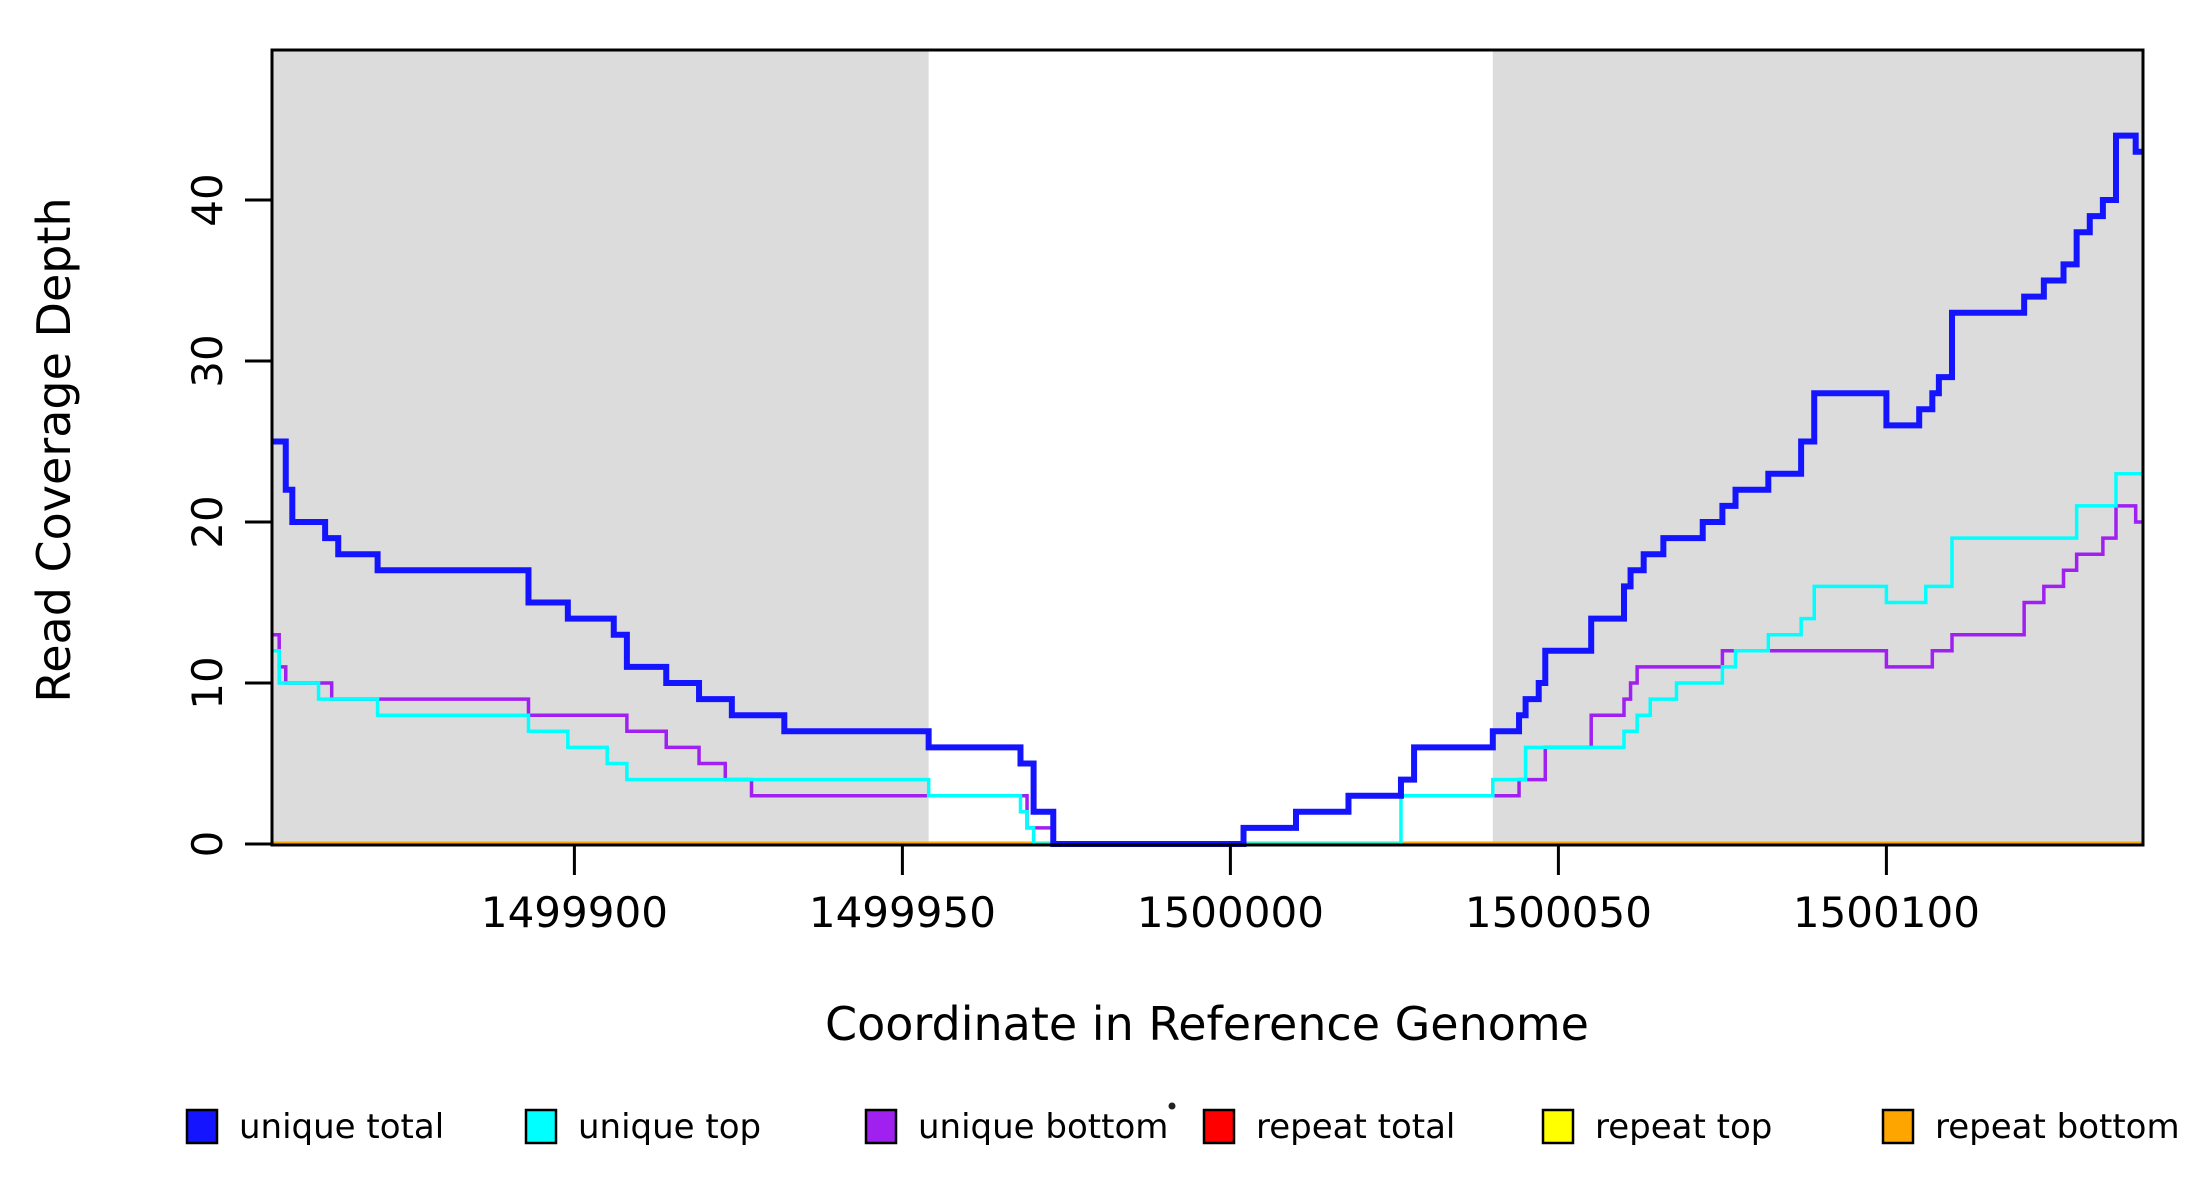  I want to click on legend-label: unique top, so click(669, 1127).